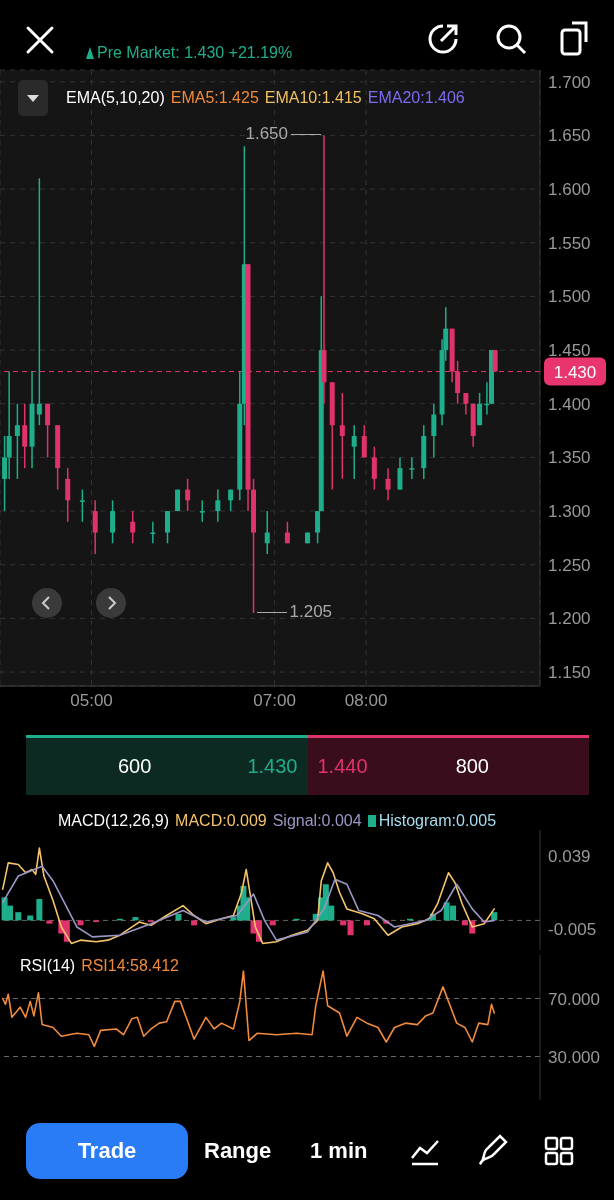 Image resolution: width=614 pixels, height=1200 pixels. What do you see at coordinates (574, 999) in the screenshot?
I see `y-tick-label: 70.000` at bounding box center [574, 999].